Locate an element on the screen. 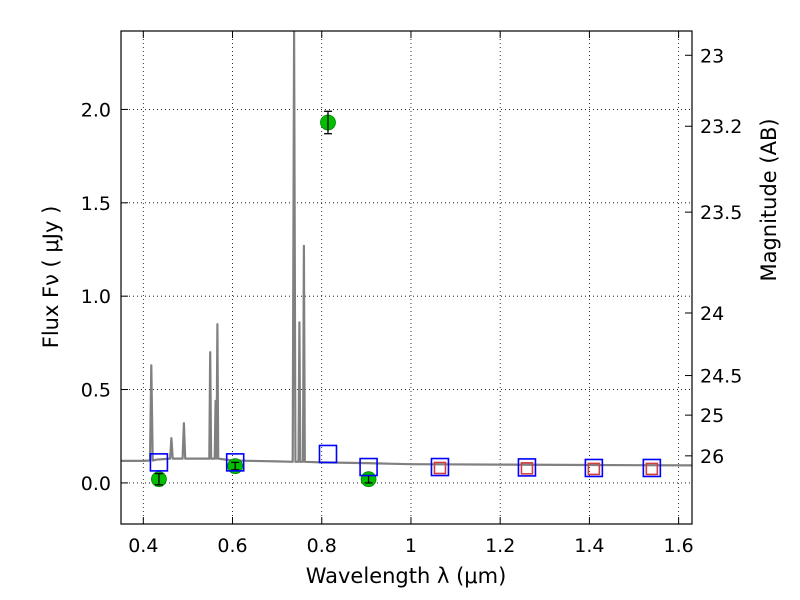  y-axis-right-title: Magnitude (AB) is located at coordinates (769, 199).